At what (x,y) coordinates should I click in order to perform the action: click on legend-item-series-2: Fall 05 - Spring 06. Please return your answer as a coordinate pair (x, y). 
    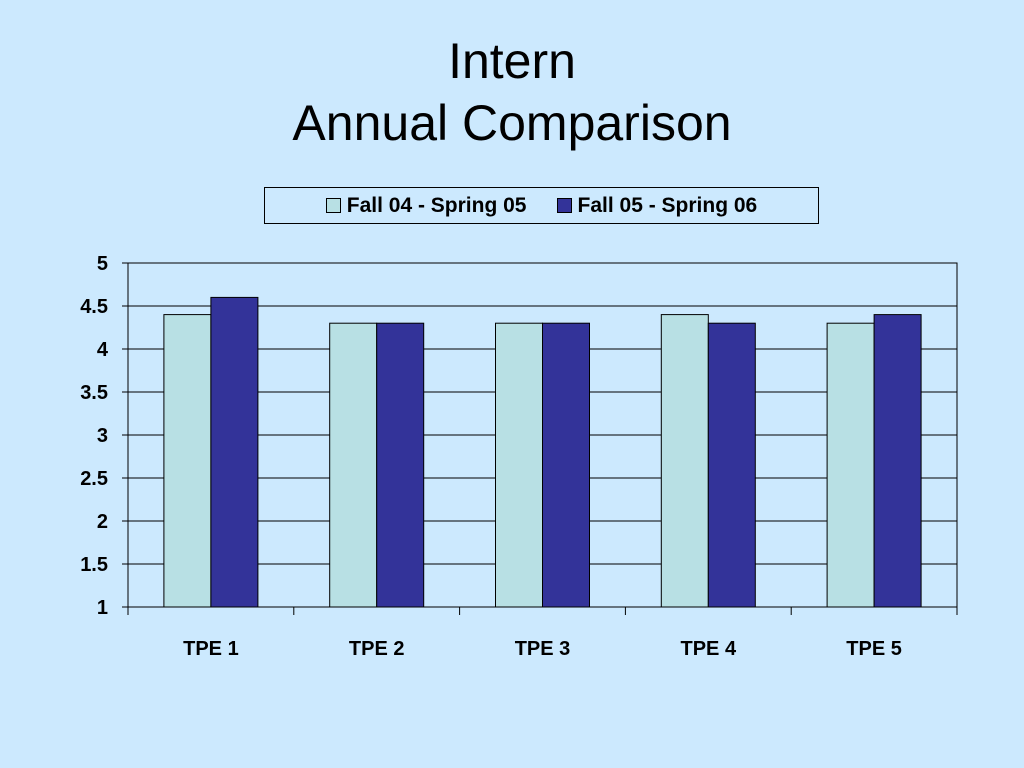
    Looking at the image, I should click on (657, 205).